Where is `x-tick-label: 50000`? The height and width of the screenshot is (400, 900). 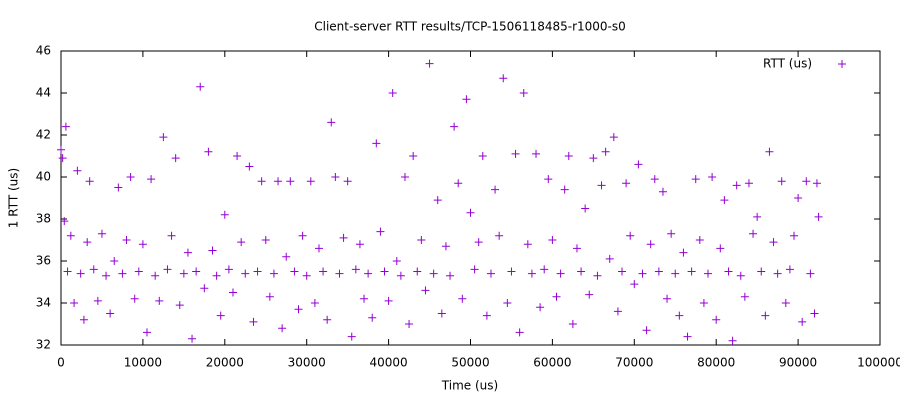 x-tick-label: 50000 is located at coordinates (470, 363).